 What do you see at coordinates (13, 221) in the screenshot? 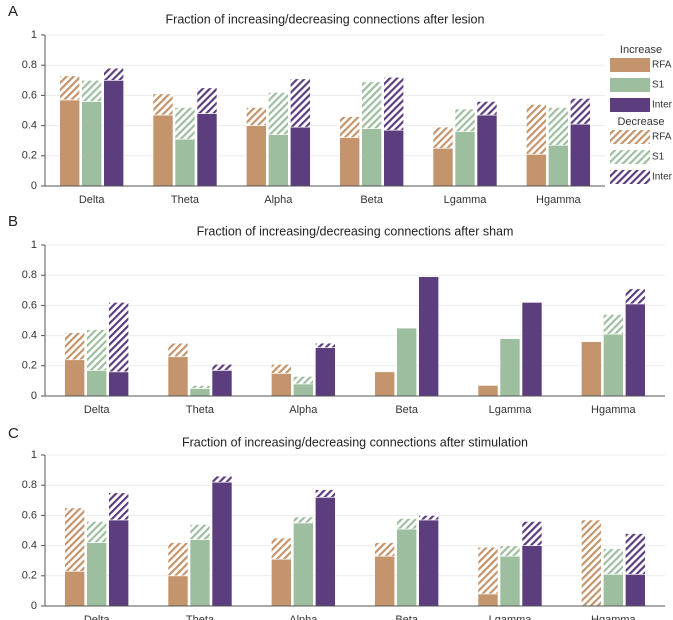
I see `panel-label: B` at bounding box center [13, 221].